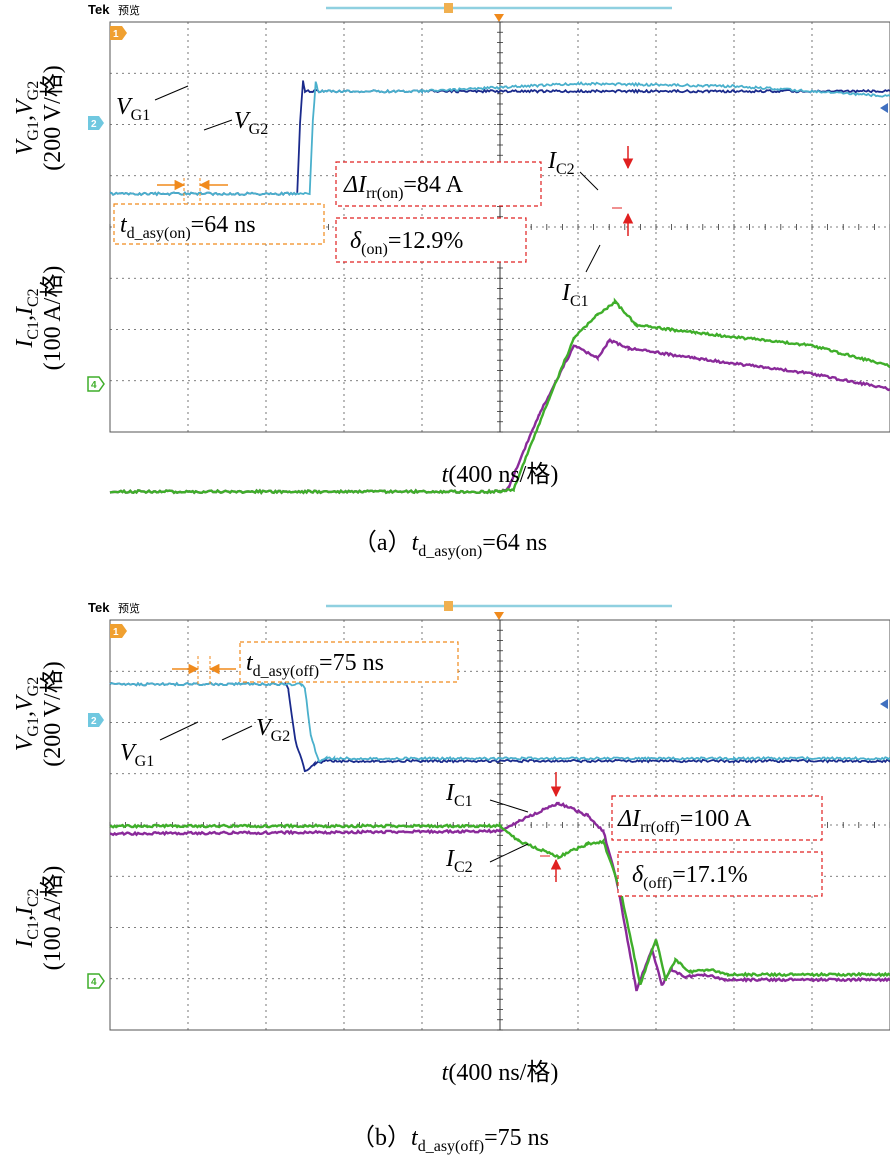  Describe the element at coordinates (500, 1072) in the screenshot. I see `xlabel-b: t(400 ns/格)` at that location.